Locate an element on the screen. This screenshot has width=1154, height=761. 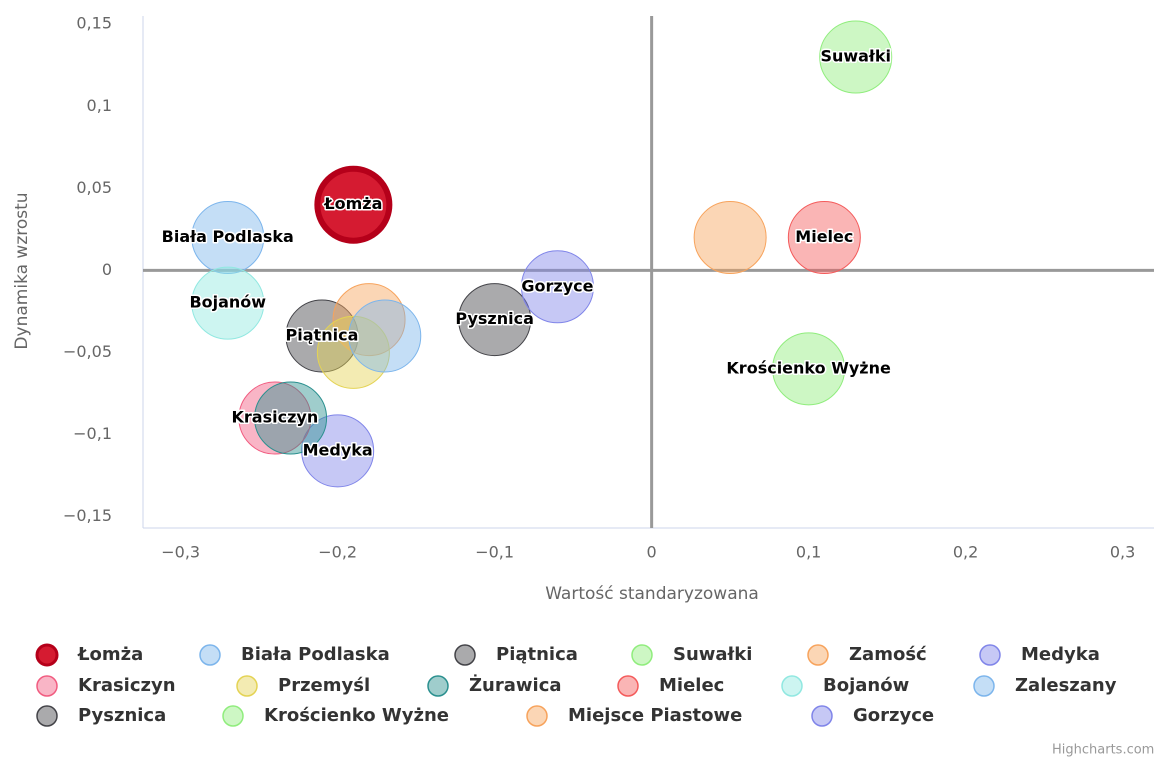
data-label: Mielec is located at coordinates (824, 236).